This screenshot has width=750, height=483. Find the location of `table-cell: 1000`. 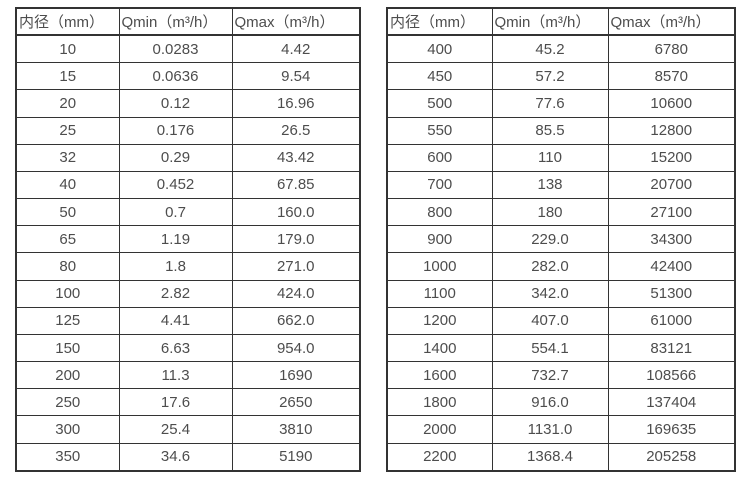

table-cell: 1000 is located at coordinates (439, 266).